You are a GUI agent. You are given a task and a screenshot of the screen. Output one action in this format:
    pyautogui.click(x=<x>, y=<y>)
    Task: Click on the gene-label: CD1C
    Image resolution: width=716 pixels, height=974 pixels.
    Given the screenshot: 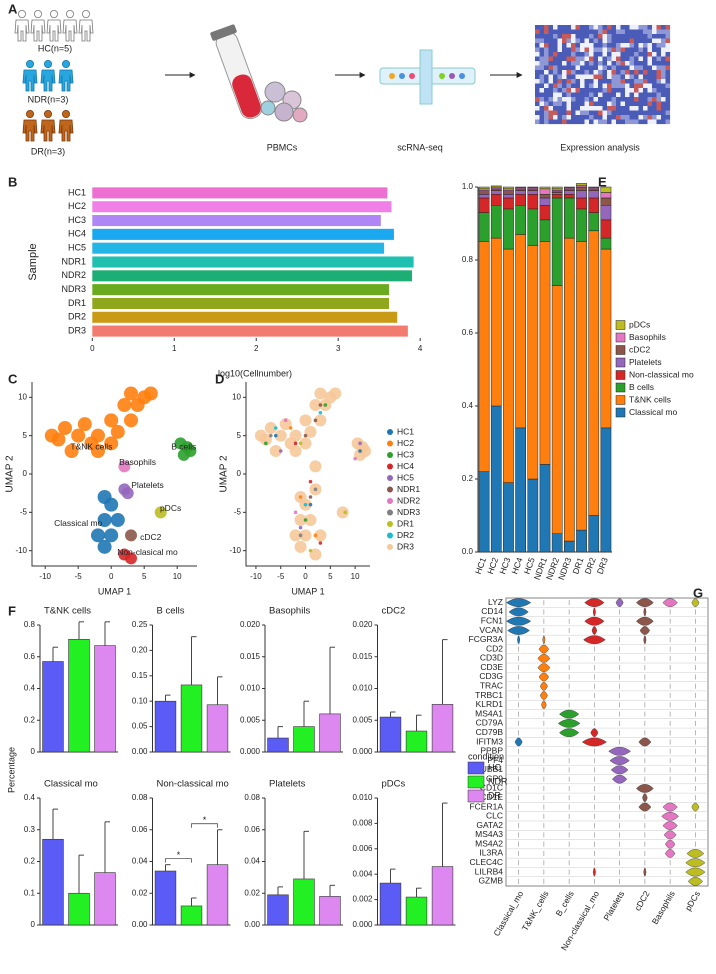 What is the action you would take?
    pyautogui.click(x=491, y=788)
    